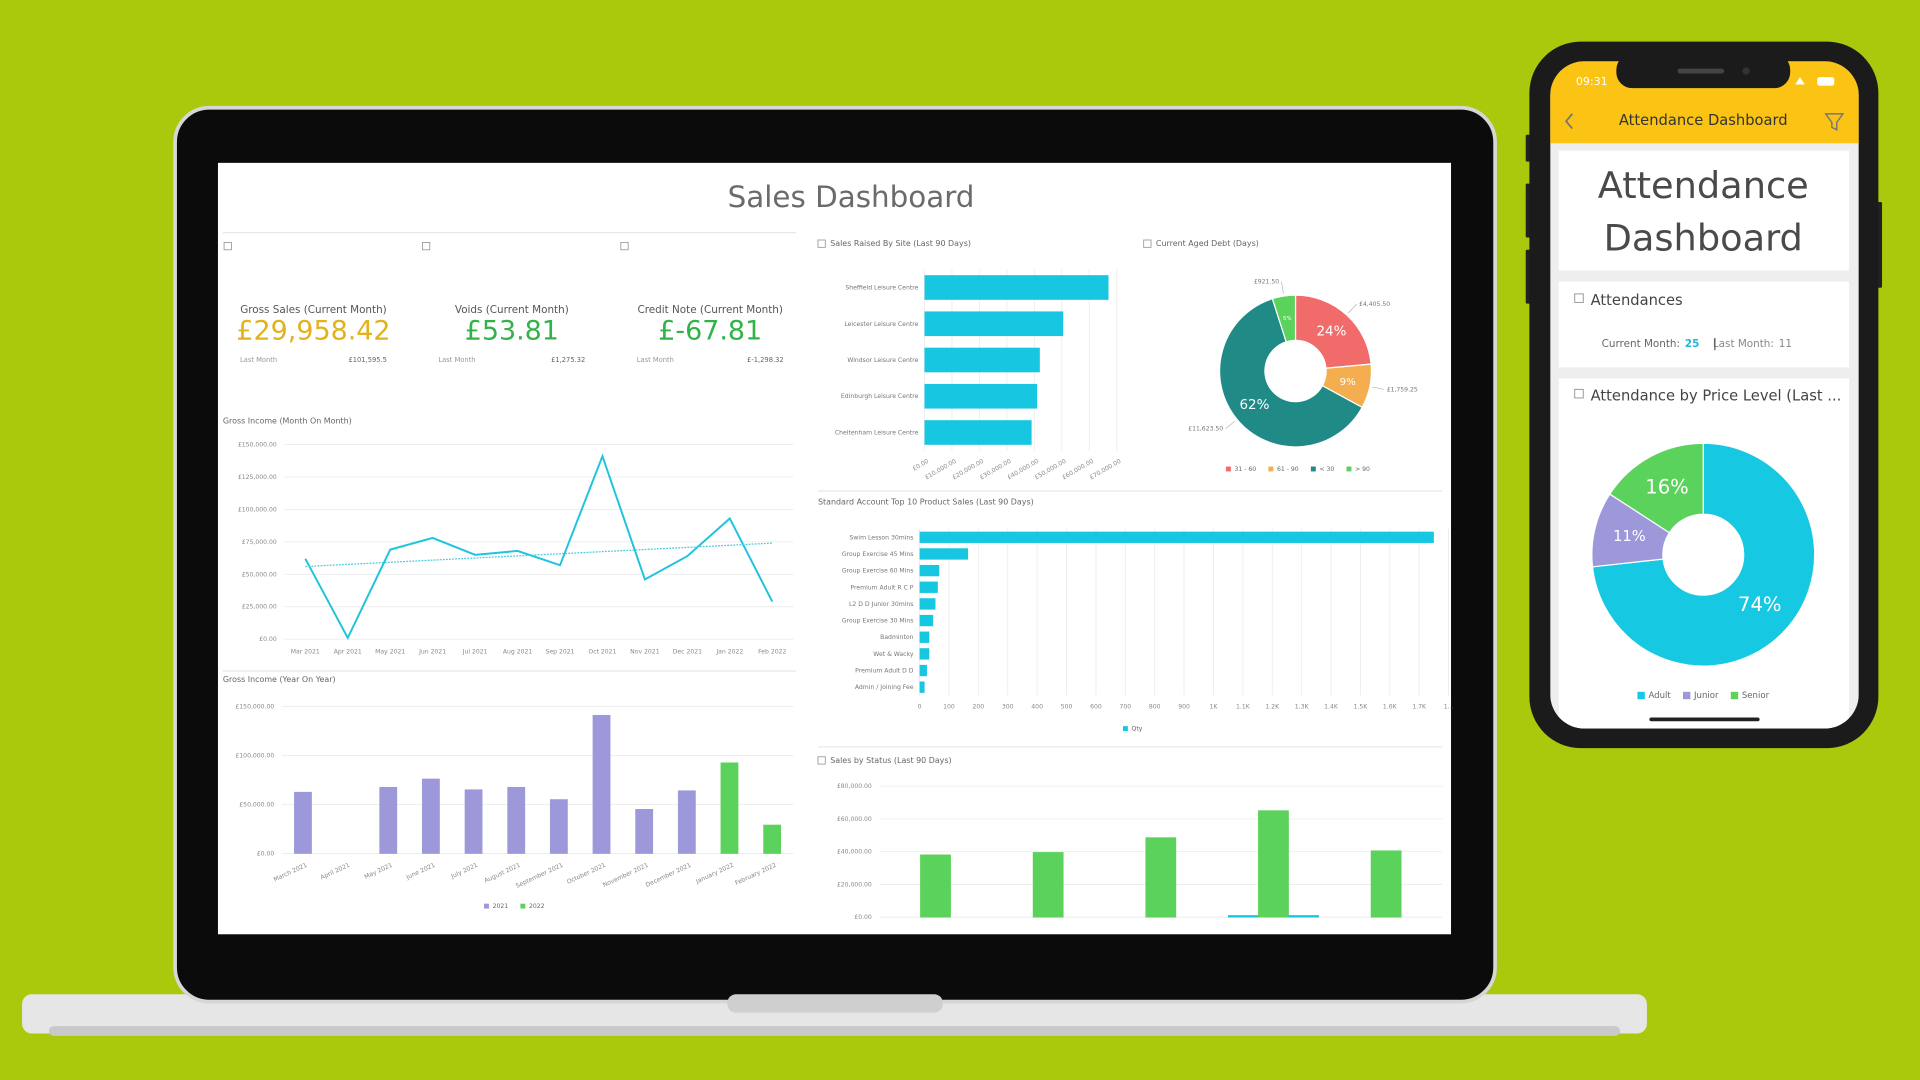 The image size is (1920, 1080). What do you see at coordinates (287, 421) in the screenshot?
I see `chart-title: Gross Income (Month On Month)` at bounding box center [287, 421].